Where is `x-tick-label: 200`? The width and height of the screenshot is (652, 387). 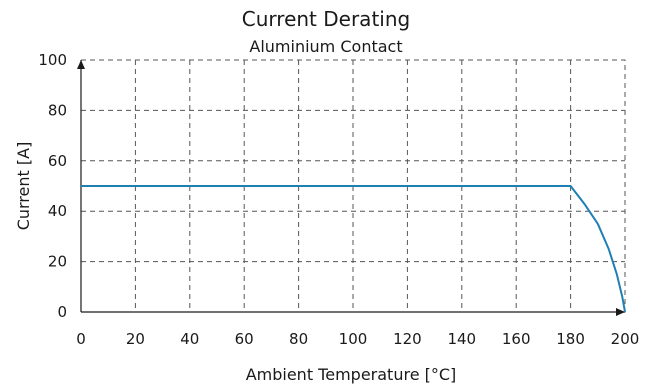 x-tick-label: 200 is located at coordinates (625, 339).